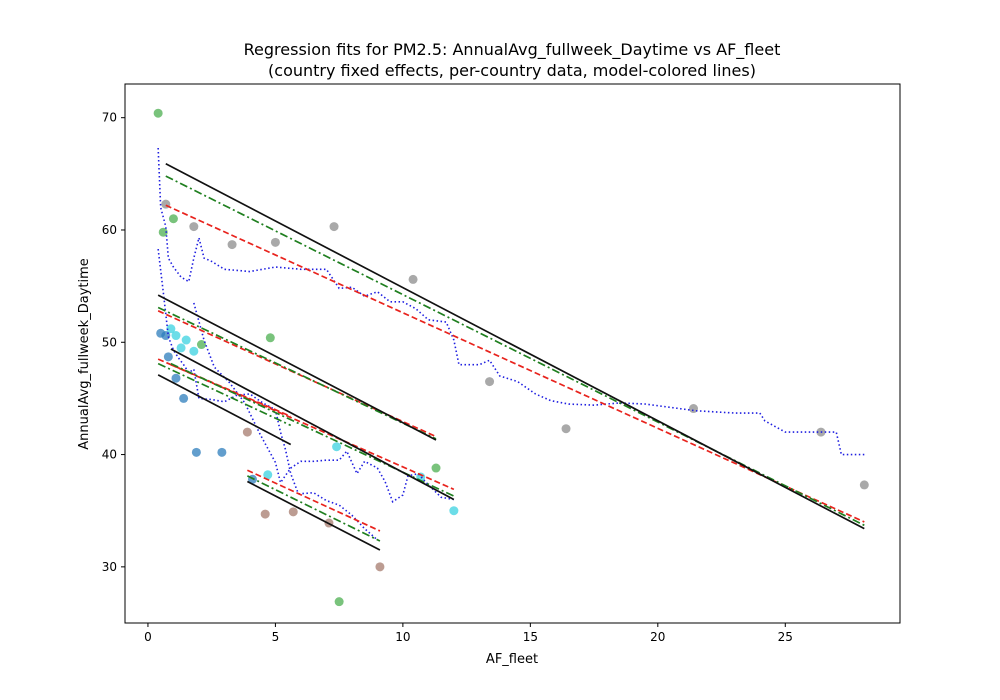 The width and height of the screenshot is (1000, 700). Describe the element at coordinates (530, 637) in the screenshot. I see `x-tick-label-15: 15` at that location.